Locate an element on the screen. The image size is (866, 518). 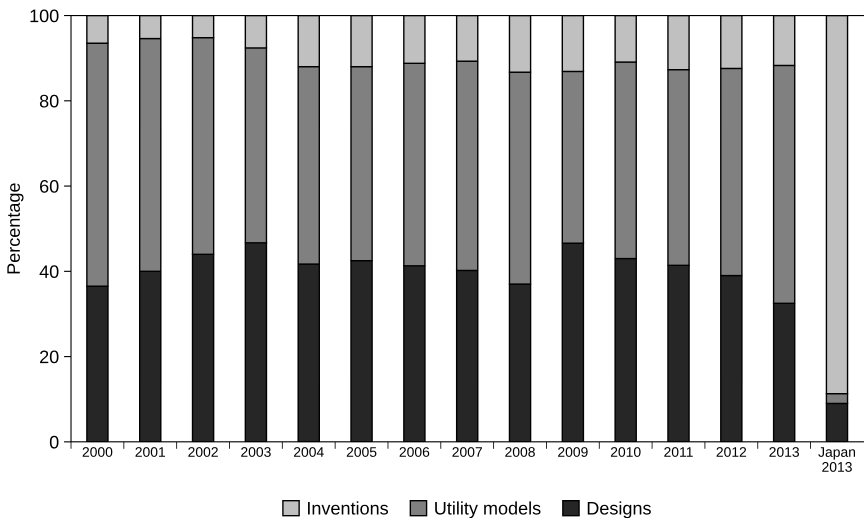
x-tick-label: 2009 is located at coordinates (573, 452).